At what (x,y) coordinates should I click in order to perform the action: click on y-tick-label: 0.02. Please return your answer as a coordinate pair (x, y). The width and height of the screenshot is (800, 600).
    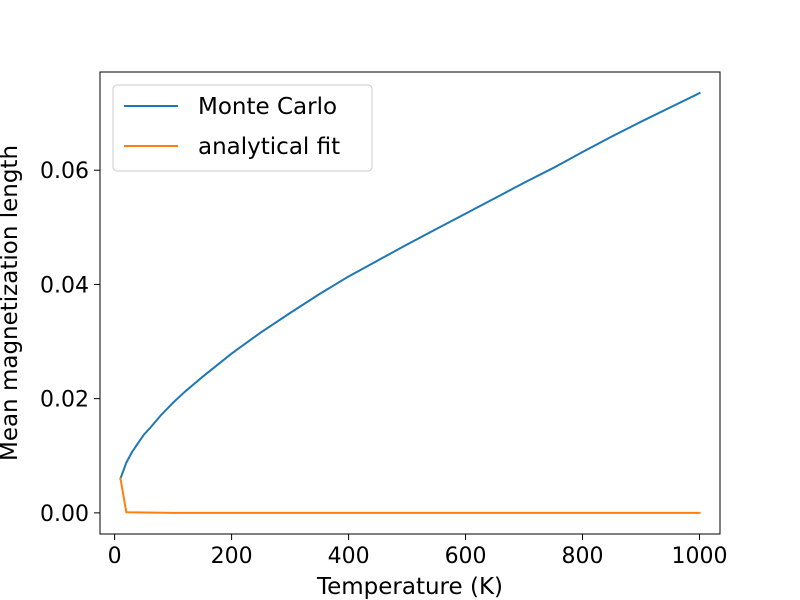
    Looking at the image, I should click on (64, 400).